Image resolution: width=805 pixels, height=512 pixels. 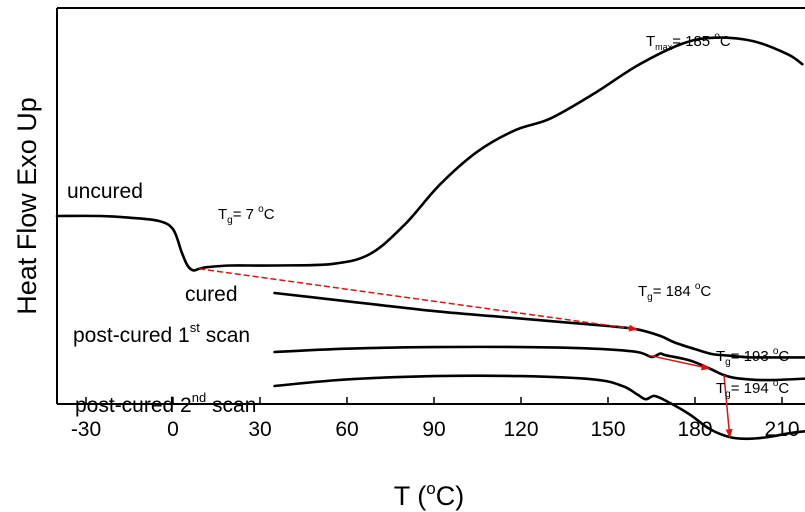 What do you see at coordinates (539, 363) in the screenshot?
I see `series-line-post-cured-1st-scan` at bounding box center [539, 363].